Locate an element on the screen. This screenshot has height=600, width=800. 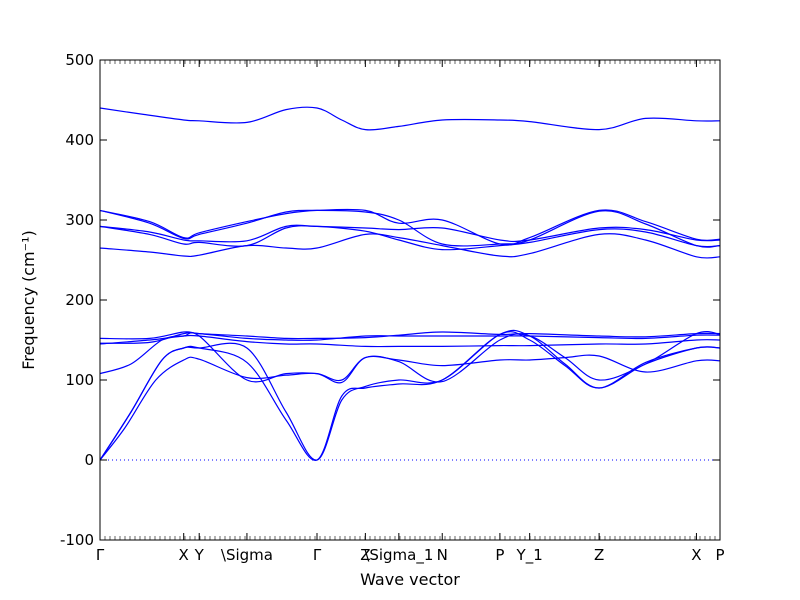
x-tick-label: \Sigma is located at coordinates (247, 555).